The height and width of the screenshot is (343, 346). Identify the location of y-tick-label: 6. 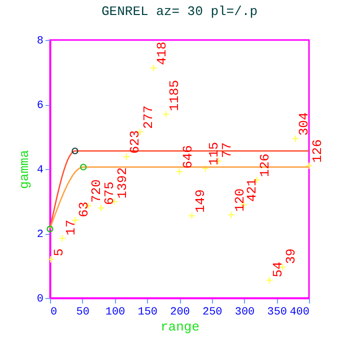
(40, 106).